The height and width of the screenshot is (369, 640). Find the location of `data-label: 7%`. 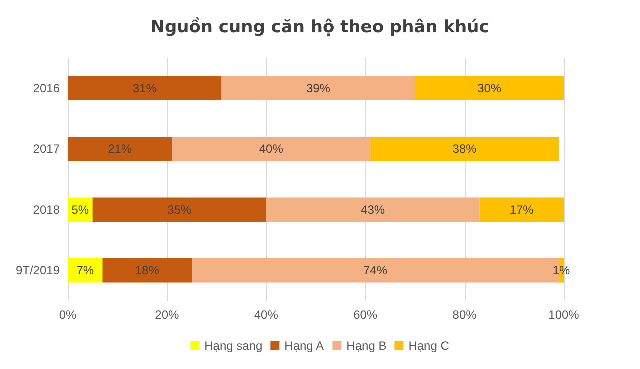

data-label: 7% is located at coordinates (85, 271).